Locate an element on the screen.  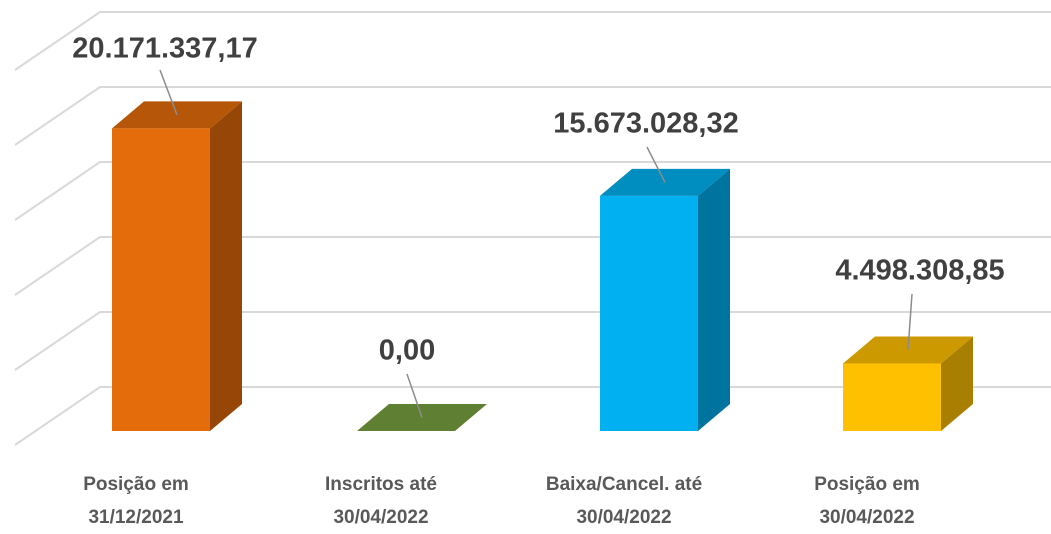
x-tick-label: Posição em 31/12/2021 is located at coordinates (136, 501).